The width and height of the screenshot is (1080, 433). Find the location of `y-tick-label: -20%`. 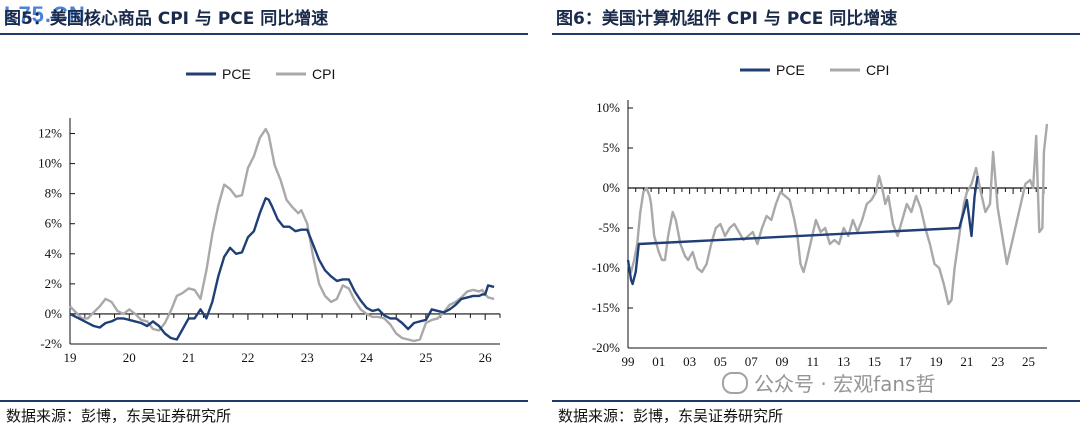

y-tick-label: -20% is located at coordinates (606, 347).